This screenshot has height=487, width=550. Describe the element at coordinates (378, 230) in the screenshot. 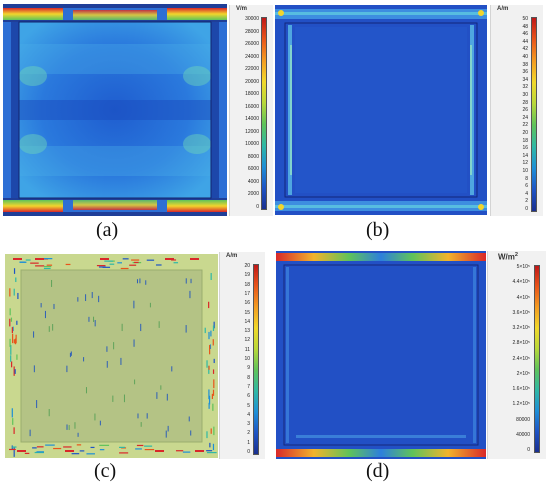

I see `caption-b: (b)` at that location.